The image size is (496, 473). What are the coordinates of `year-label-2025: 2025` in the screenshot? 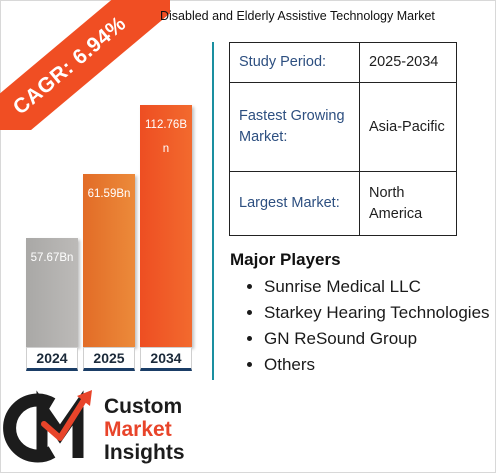 It's located at (109, 359).